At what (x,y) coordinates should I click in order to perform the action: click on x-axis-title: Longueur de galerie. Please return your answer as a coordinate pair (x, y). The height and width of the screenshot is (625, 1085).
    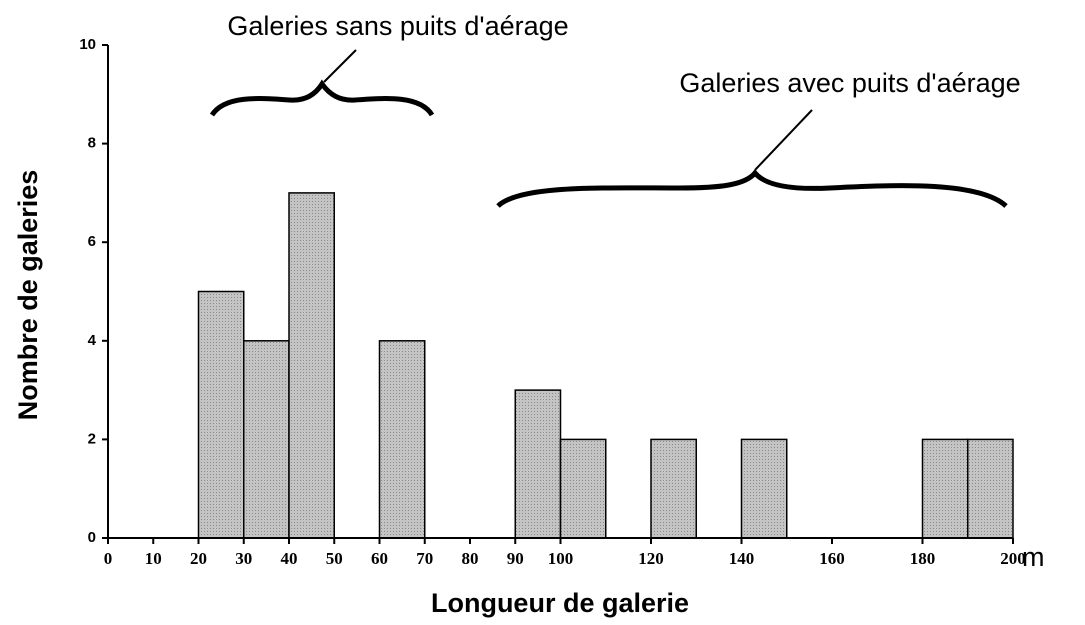
    Looking at the image, I should click on (560, 603).